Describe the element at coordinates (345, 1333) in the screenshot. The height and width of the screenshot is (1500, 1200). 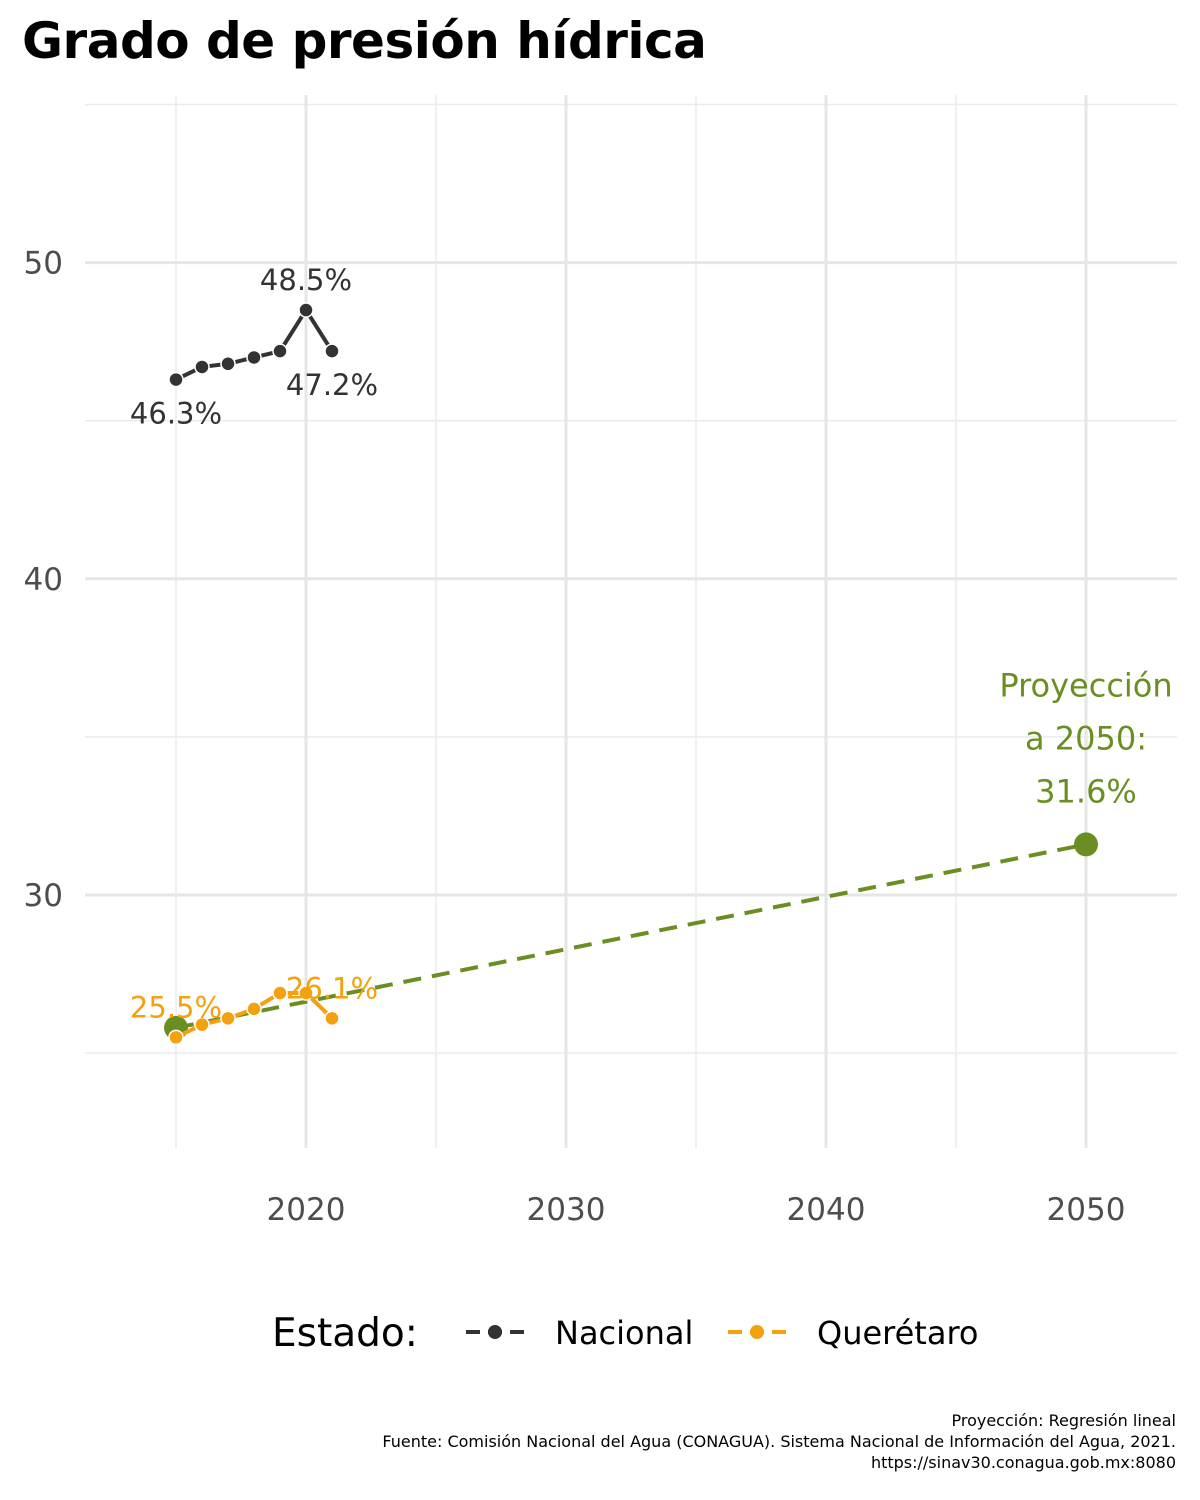
I see `legend-title: Estado:` at that location.